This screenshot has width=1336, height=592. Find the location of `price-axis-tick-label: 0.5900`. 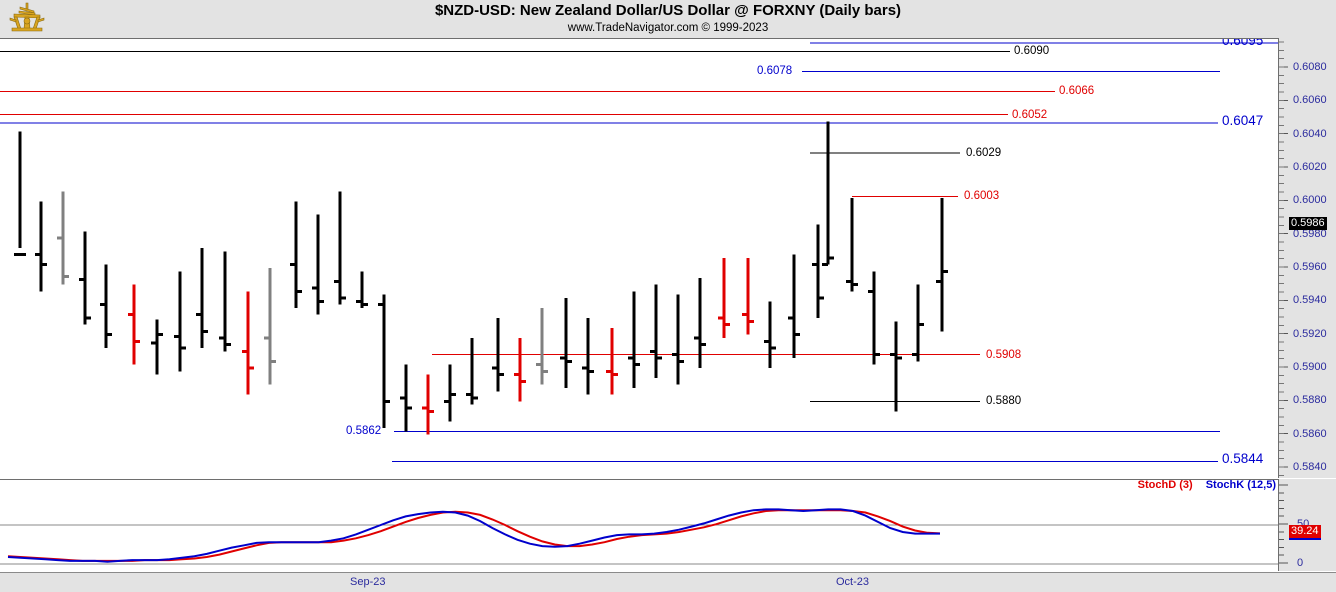

price-axis-tick-label: 0.5900 is located at coordinates (1310, 367).